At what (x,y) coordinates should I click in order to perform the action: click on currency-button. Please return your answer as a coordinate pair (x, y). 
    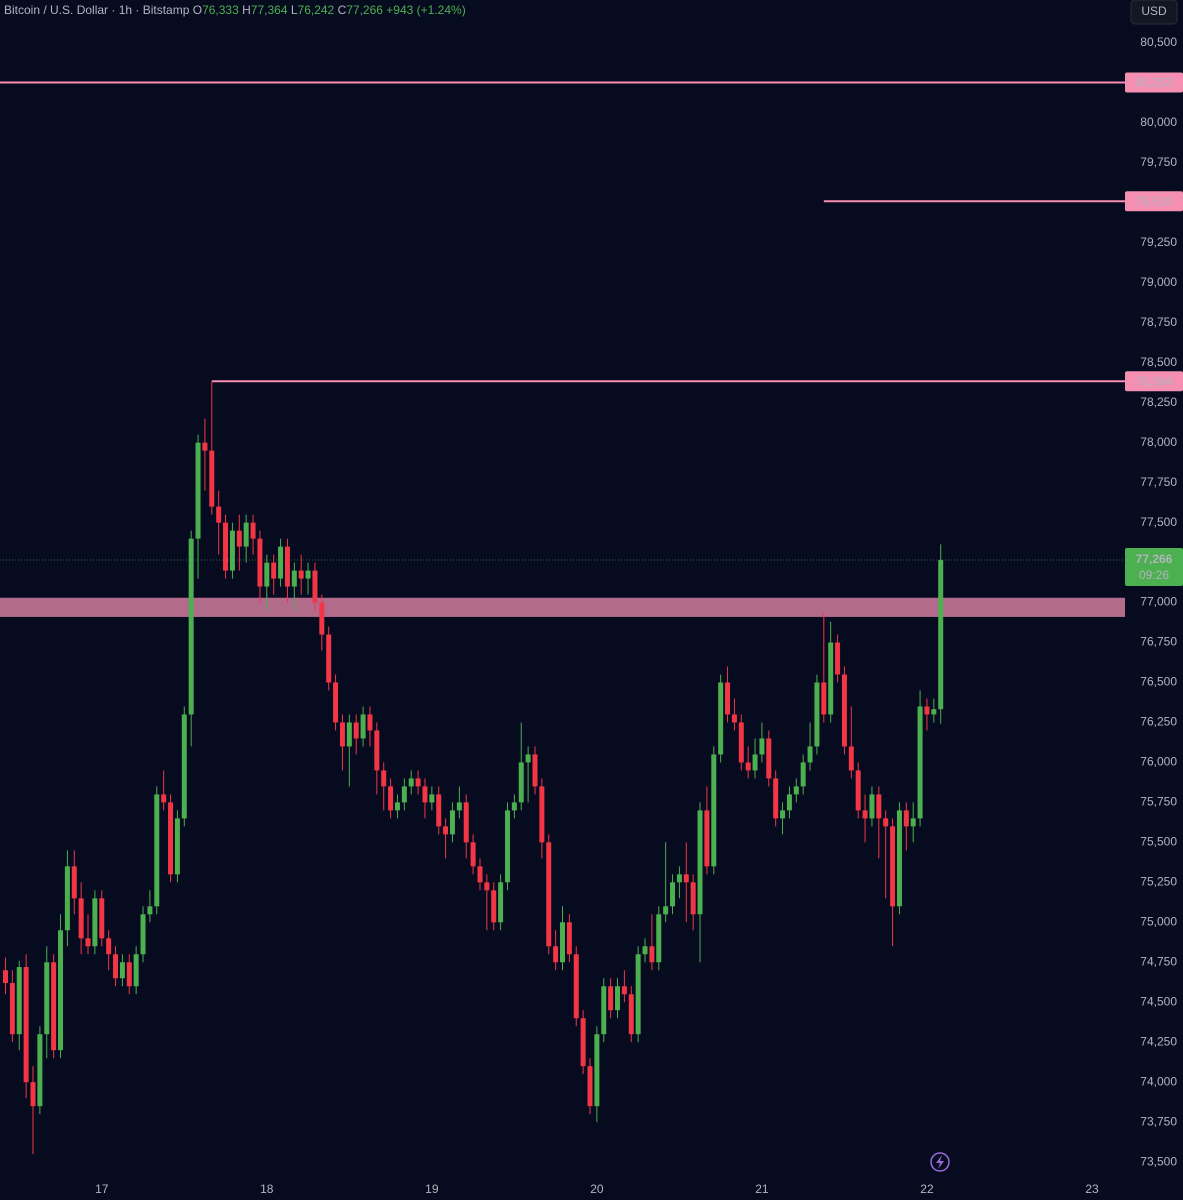
    Looking at the image, I should click on (1154, 12).